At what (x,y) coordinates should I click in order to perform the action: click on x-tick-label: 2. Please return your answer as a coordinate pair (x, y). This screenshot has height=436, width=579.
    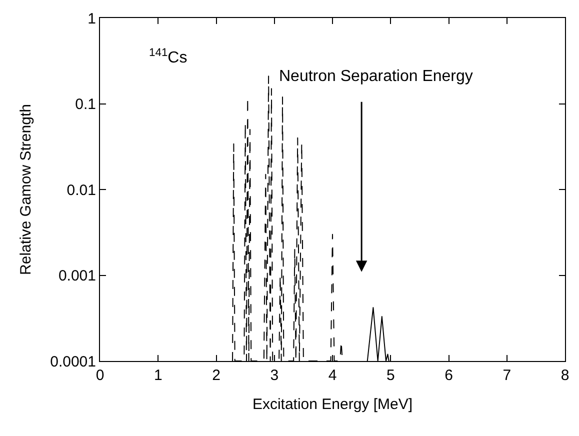
    Looking at the image, I should click on (216, 375).